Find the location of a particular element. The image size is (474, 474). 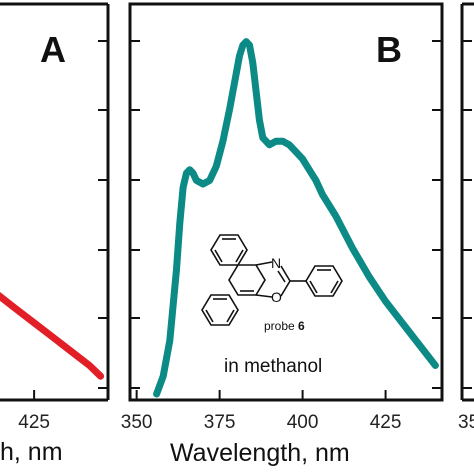

panel-a-label: A is located at coordinates (53, 49).